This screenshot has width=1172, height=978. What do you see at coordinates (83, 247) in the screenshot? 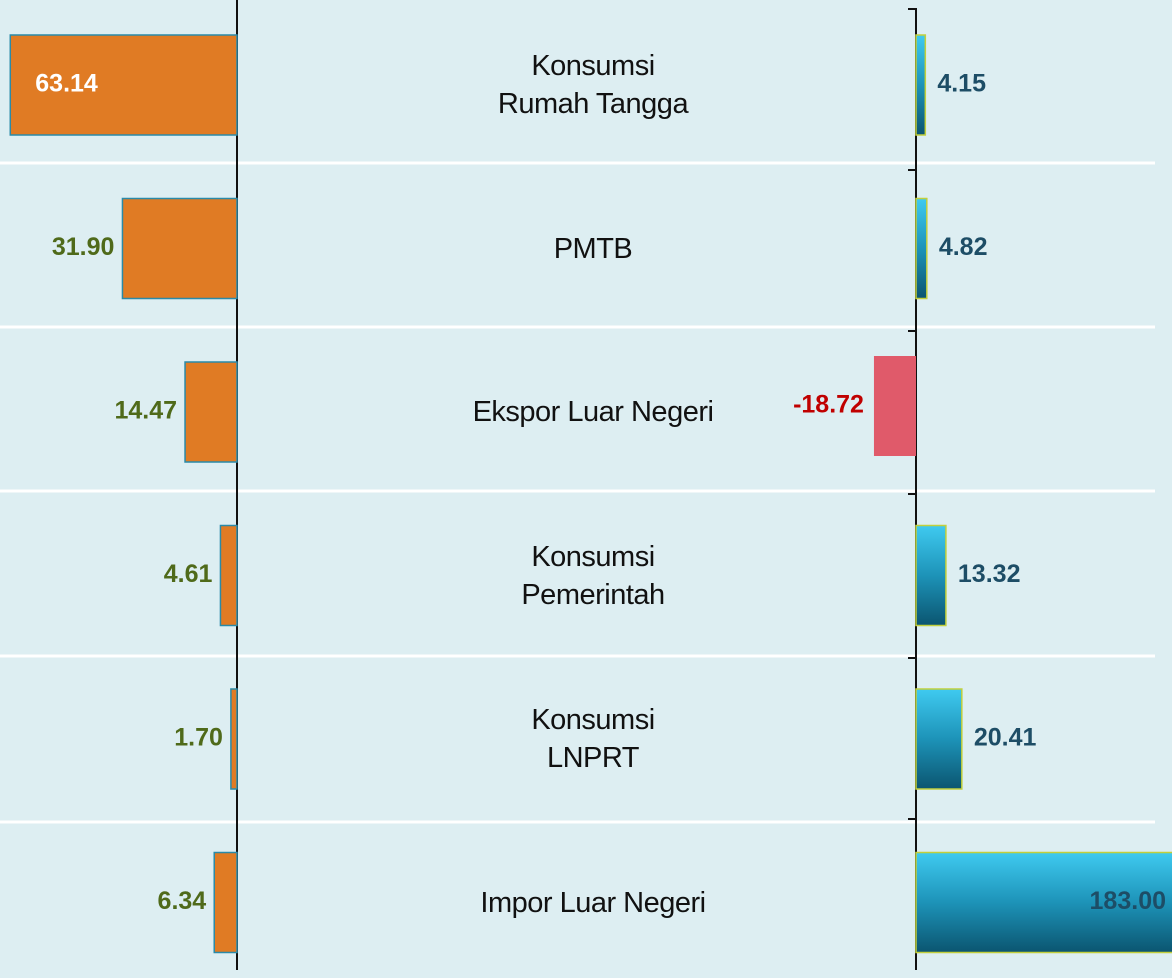
I see `left-value-label: 31.90` at bounding box center [83, 247].